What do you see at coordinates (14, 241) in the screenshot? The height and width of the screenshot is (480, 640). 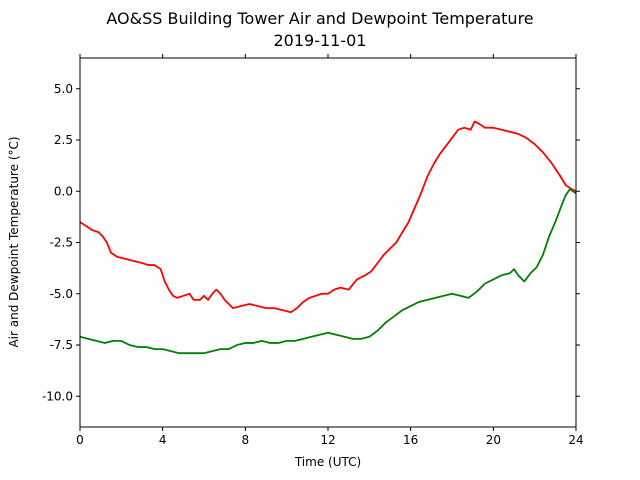 I see `y-axis-label: Air and Dewpoint Temperature (°C)` at bounding box center [14, 241].